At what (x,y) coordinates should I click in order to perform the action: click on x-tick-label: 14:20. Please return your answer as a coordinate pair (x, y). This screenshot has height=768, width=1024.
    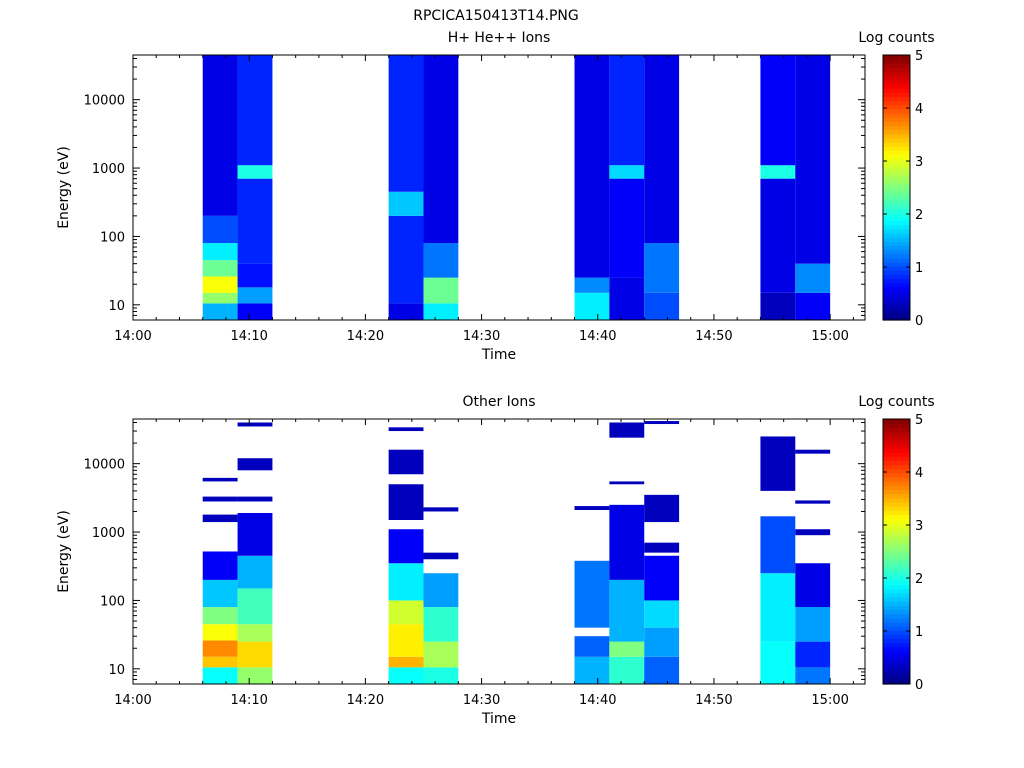
    Looking at the image, I should click on (365, 336).